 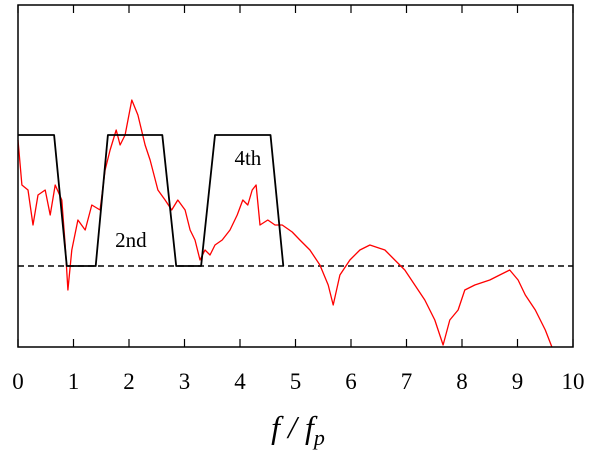 I want to click on x-tick-label: 2, so click(x=129, y=381).